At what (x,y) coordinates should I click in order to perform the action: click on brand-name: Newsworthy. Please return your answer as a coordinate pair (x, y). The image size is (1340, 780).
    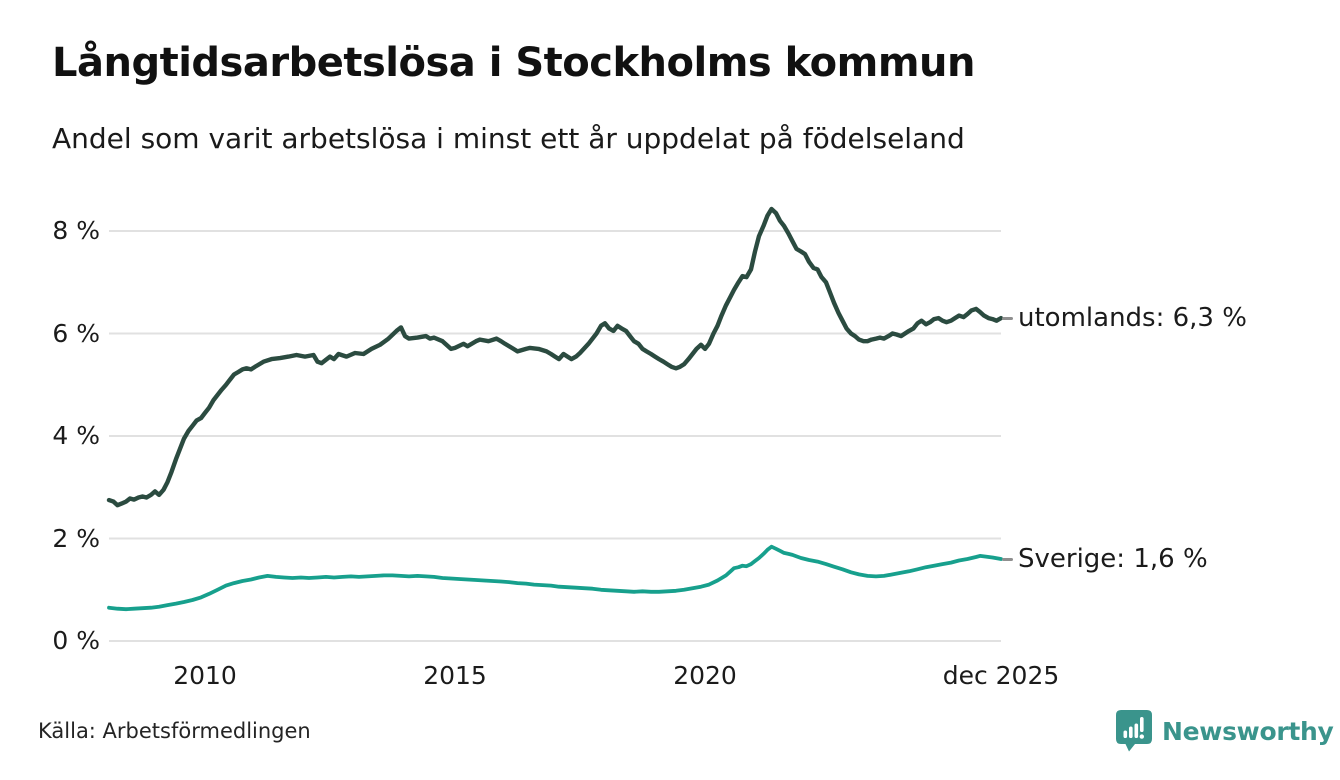
    Looking at the image, I should click on (1248, 731).